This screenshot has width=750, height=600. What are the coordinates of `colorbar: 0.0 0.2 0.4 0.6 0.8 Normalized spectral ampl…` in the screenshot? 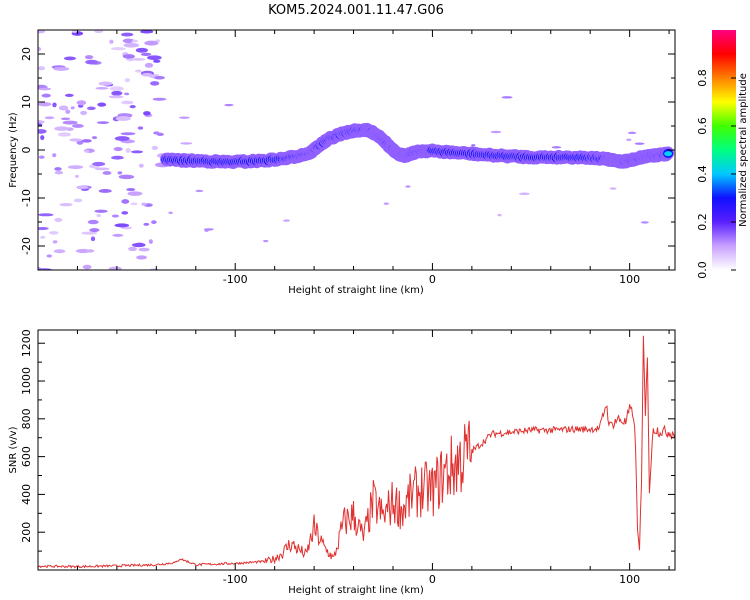 It's located at (722, 154).